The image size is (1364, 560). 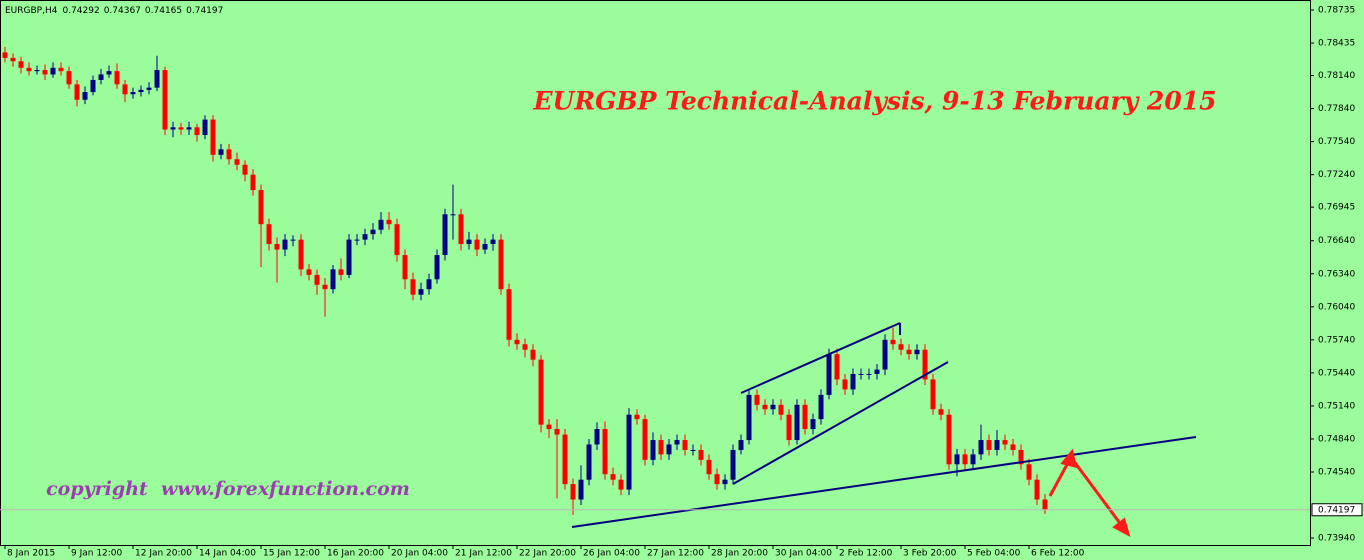 What do you see at coordinates (291, 554) in the screenshot?
I see `x-tick-label: 15 Jan 12:00` at bounding box center [291, 554].